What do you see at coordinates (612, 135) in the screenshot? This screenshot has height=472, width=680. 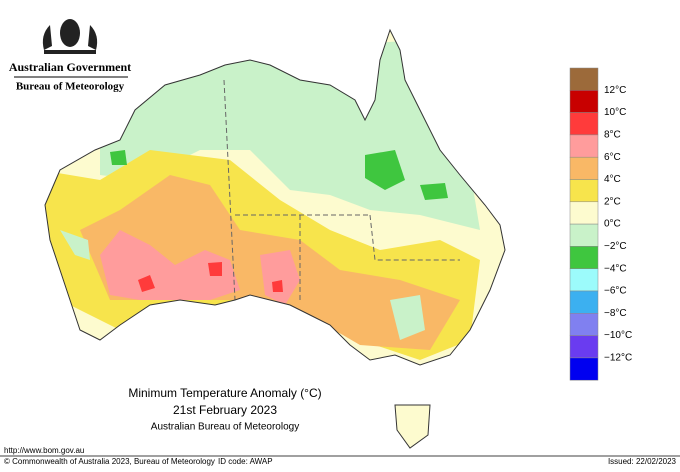 I see `legend-label: 8°C` at bounding box center [612, 135].